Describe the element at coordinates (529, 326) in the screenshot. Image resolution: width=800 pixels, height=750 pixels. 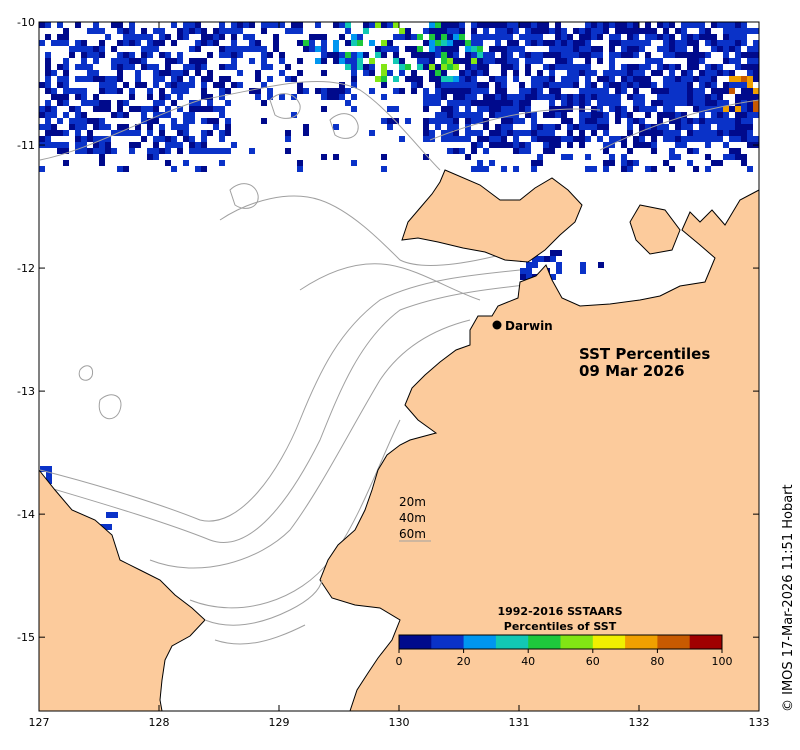
I see `darwin-label: Darwin` at that location.